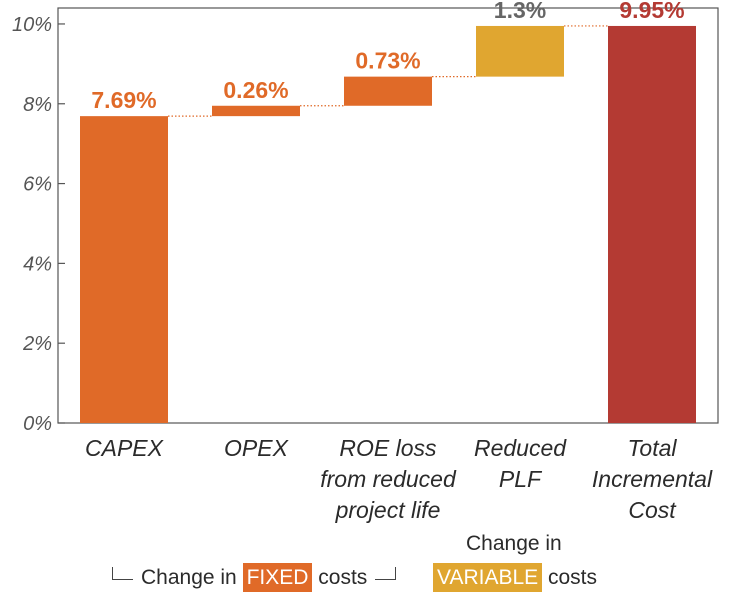 This screenshot has width=730, height=606. What do you see at coordinates (514, 543) in the screenshot?
I see `legend-variable-prefix: Change in` at bounding box center [514, 543].